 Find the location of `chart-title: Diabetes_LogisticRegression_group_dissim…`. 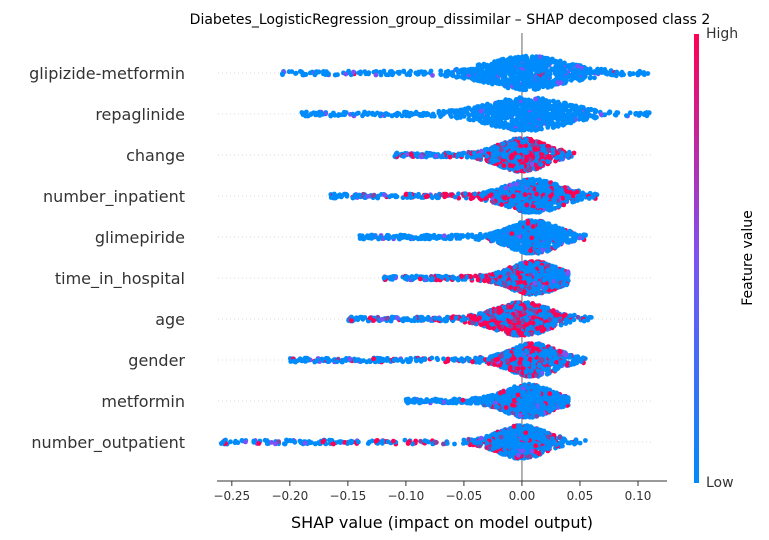

chart-title: Diabetes_LogisticRegression_group_dissim… is located at coordinates (450, 20).